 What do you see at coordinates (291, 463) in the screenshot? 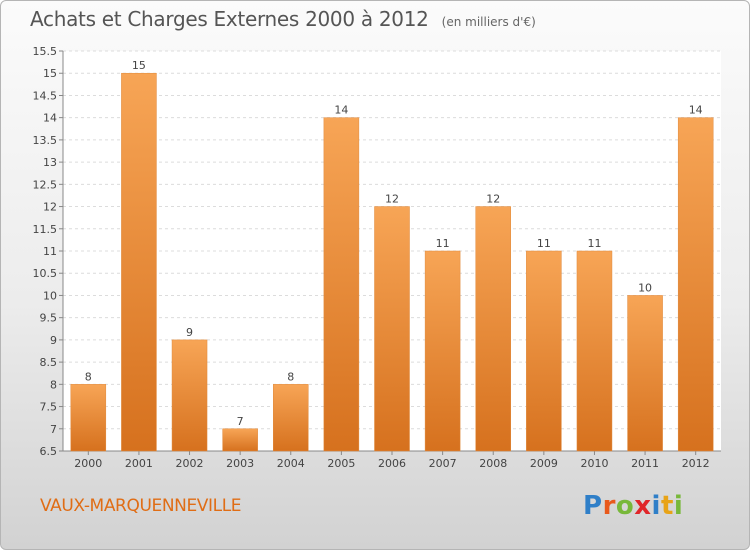
I see `x-tick-label: 2004` at bounding box center [291, 463].